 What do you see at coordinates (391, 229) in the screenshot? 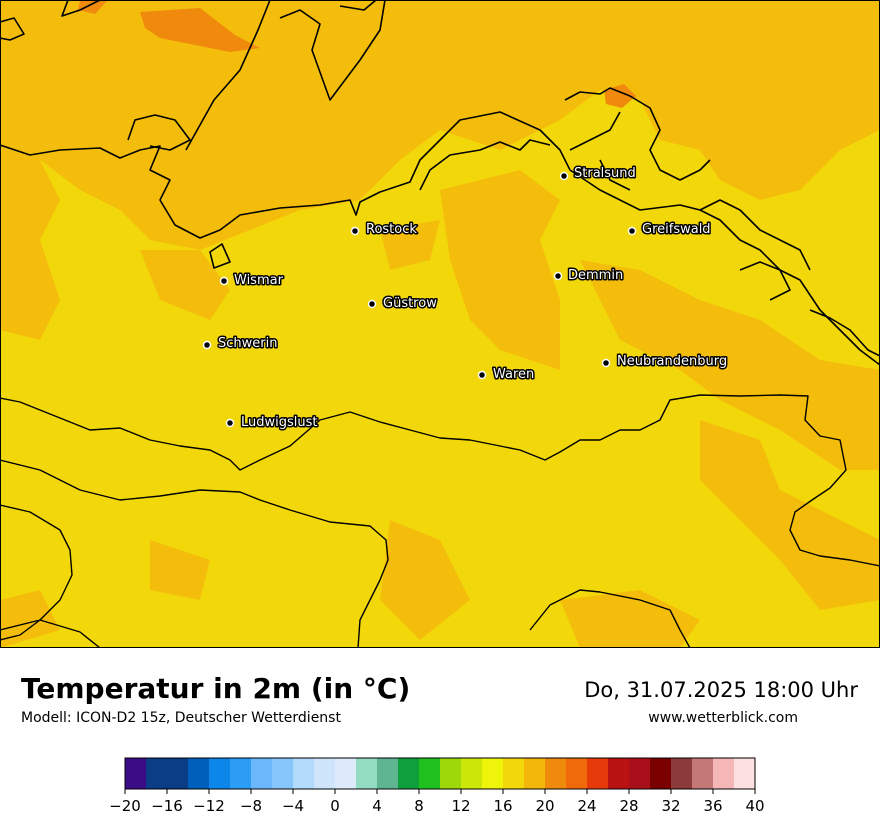
I see `city-label-rostock: Rostock` at bounding box center [391, 229].